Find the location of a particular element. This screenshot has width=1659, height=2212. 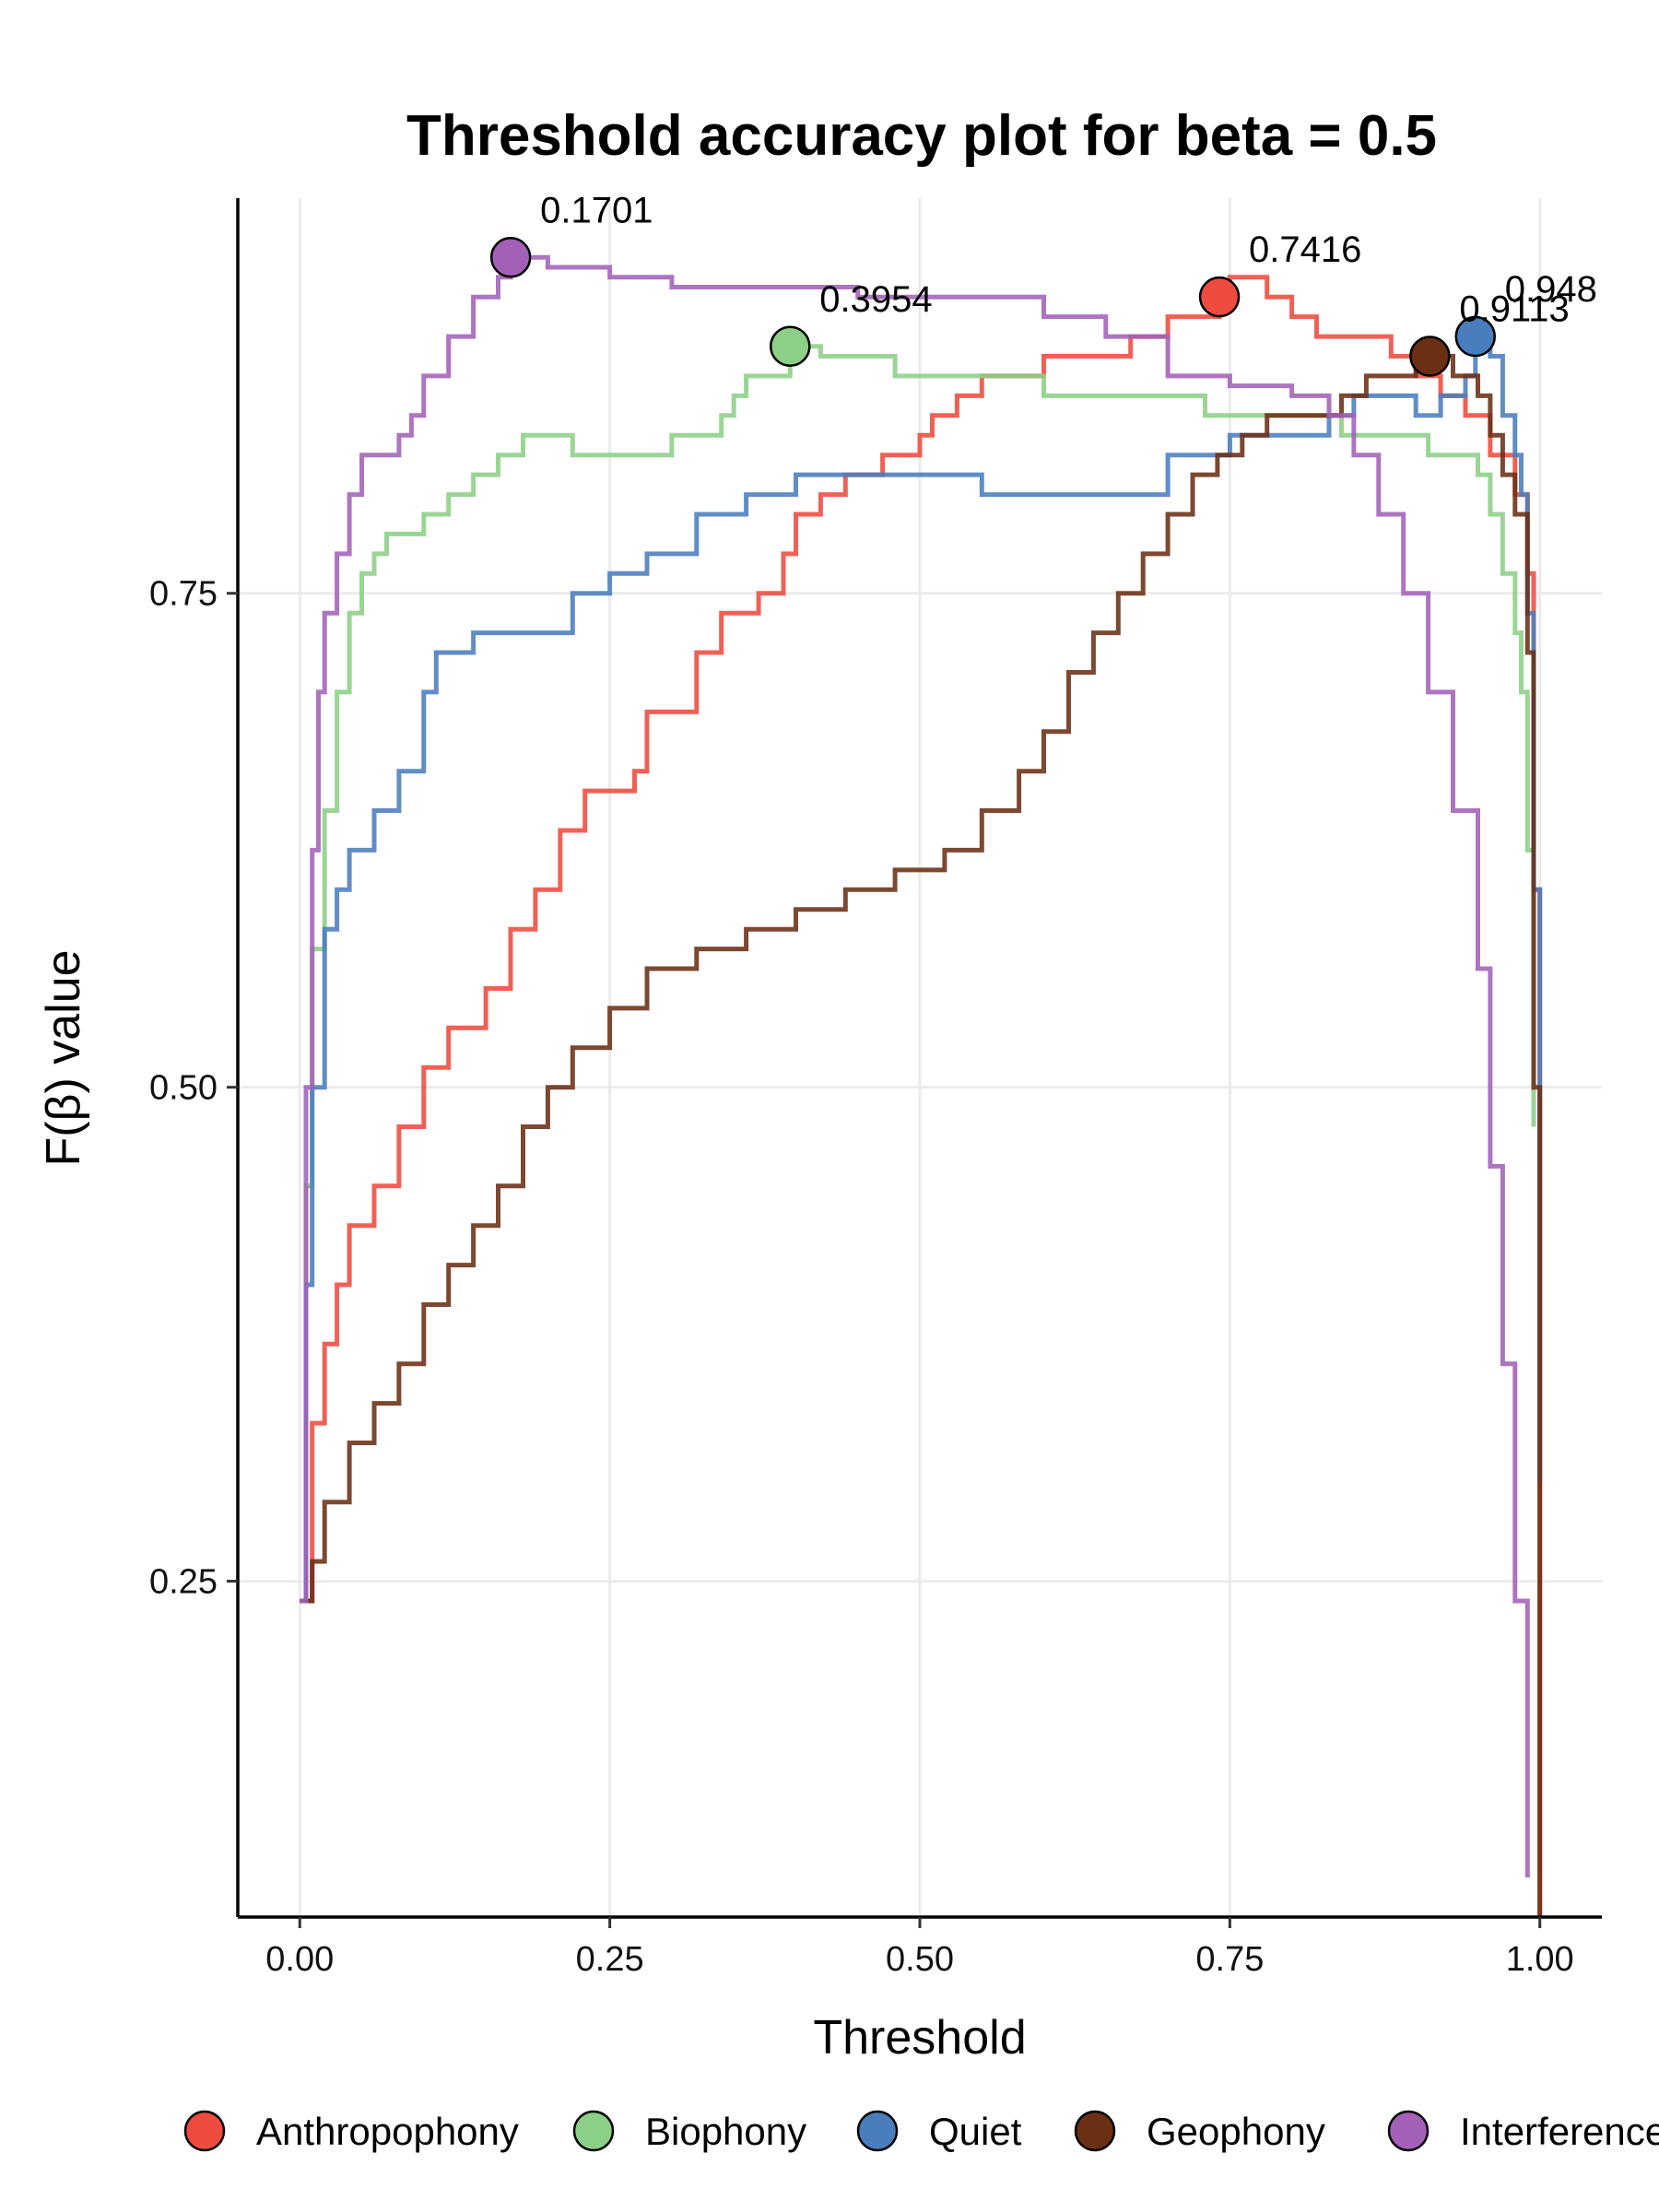

legend-label-anthropophony: Anthropophony is located at coordinates (387, 2131).